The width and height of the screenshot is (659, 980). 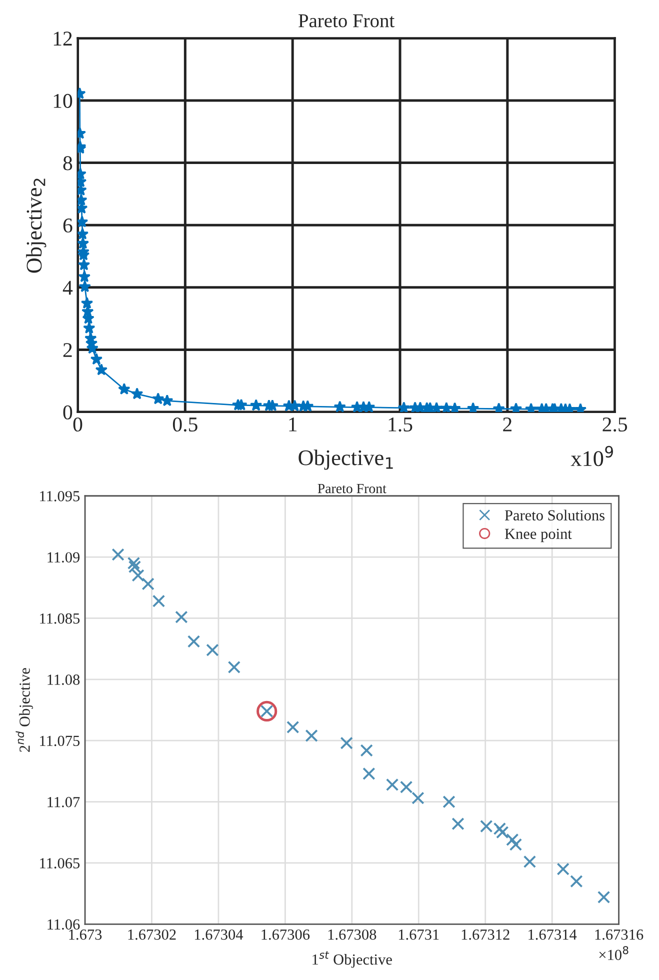 What do you see at coordinates (591, 456) in the screenshot?
I see `text: x10$^{9}$` at bounding box center [591, 456].